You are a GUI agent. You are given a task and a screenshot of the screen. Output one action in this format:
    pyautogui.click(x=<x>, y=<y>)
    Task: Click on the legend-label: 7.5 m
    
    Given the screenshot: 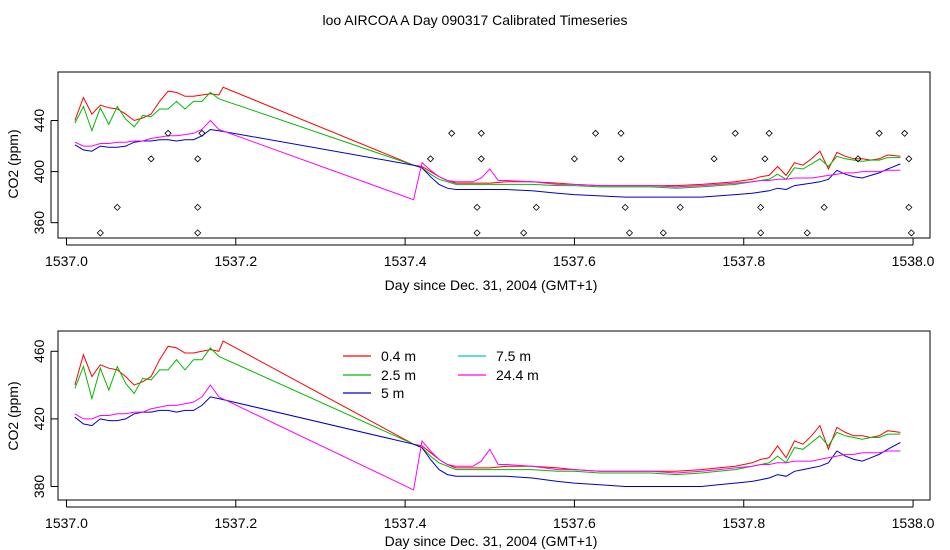 What is the action you would take?
    pyautogui.click(x=513, y=356)
    